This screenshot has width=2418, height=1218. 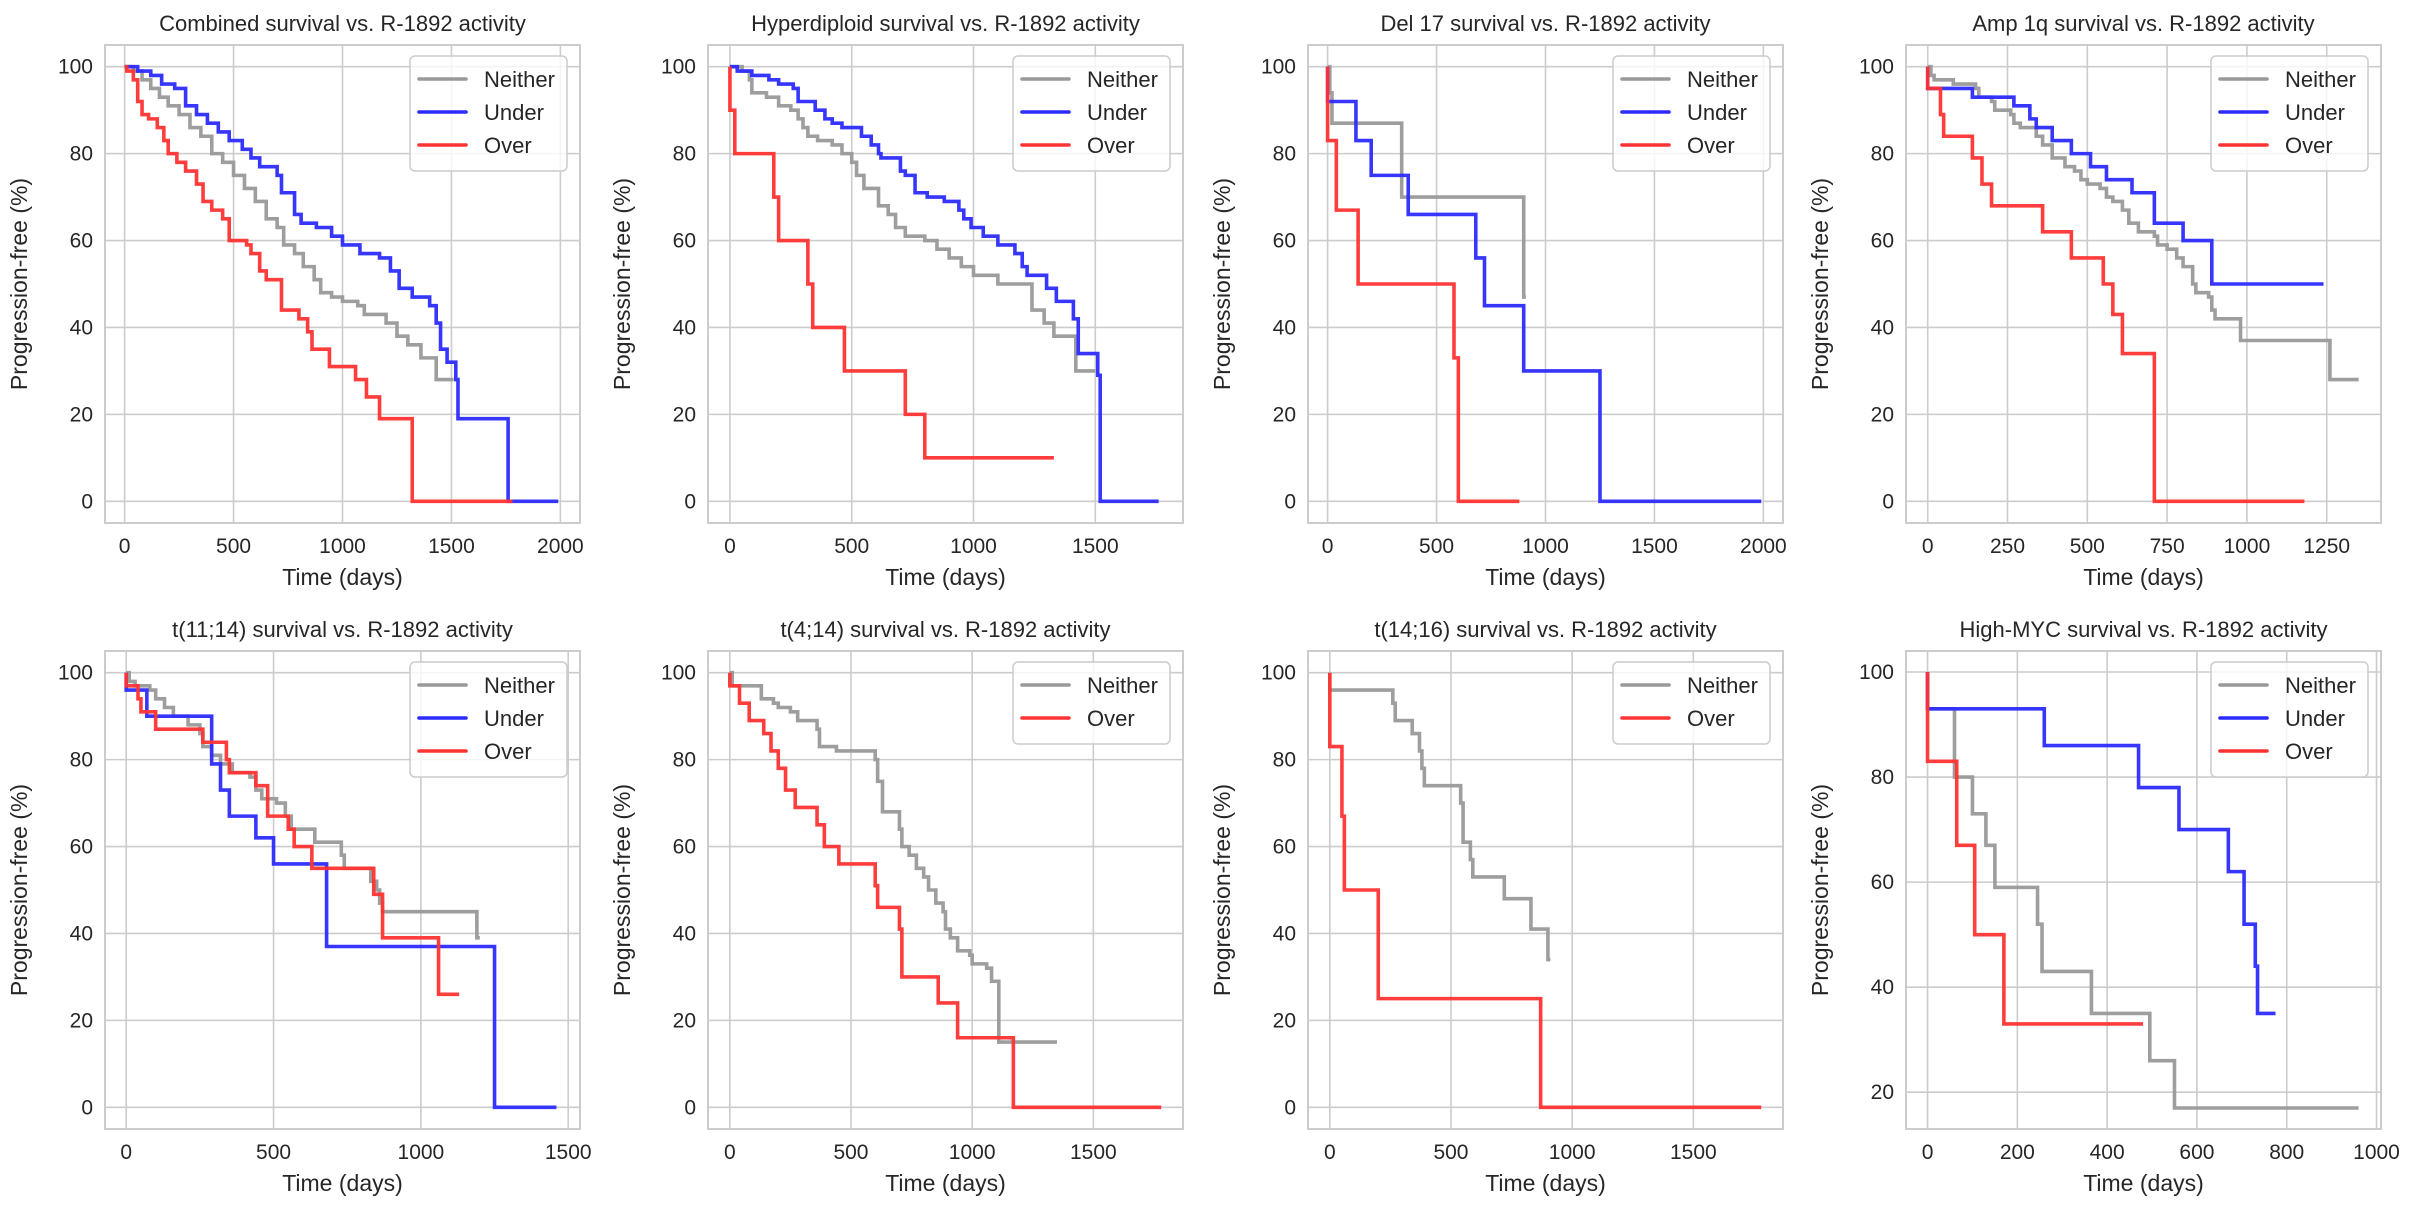 I want to click on x-tick-label: 400, so click(x=2107, y=1152).